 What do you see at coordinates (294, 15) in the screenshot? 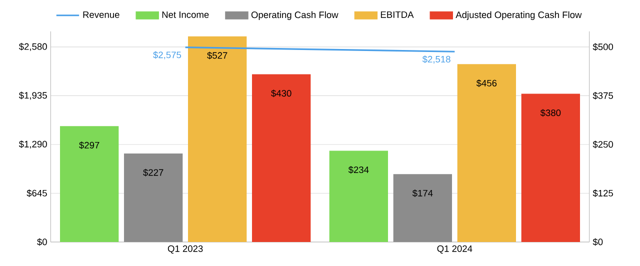
I see `legend-label: Operating Cash Flow` at bounding box center [294, 15].